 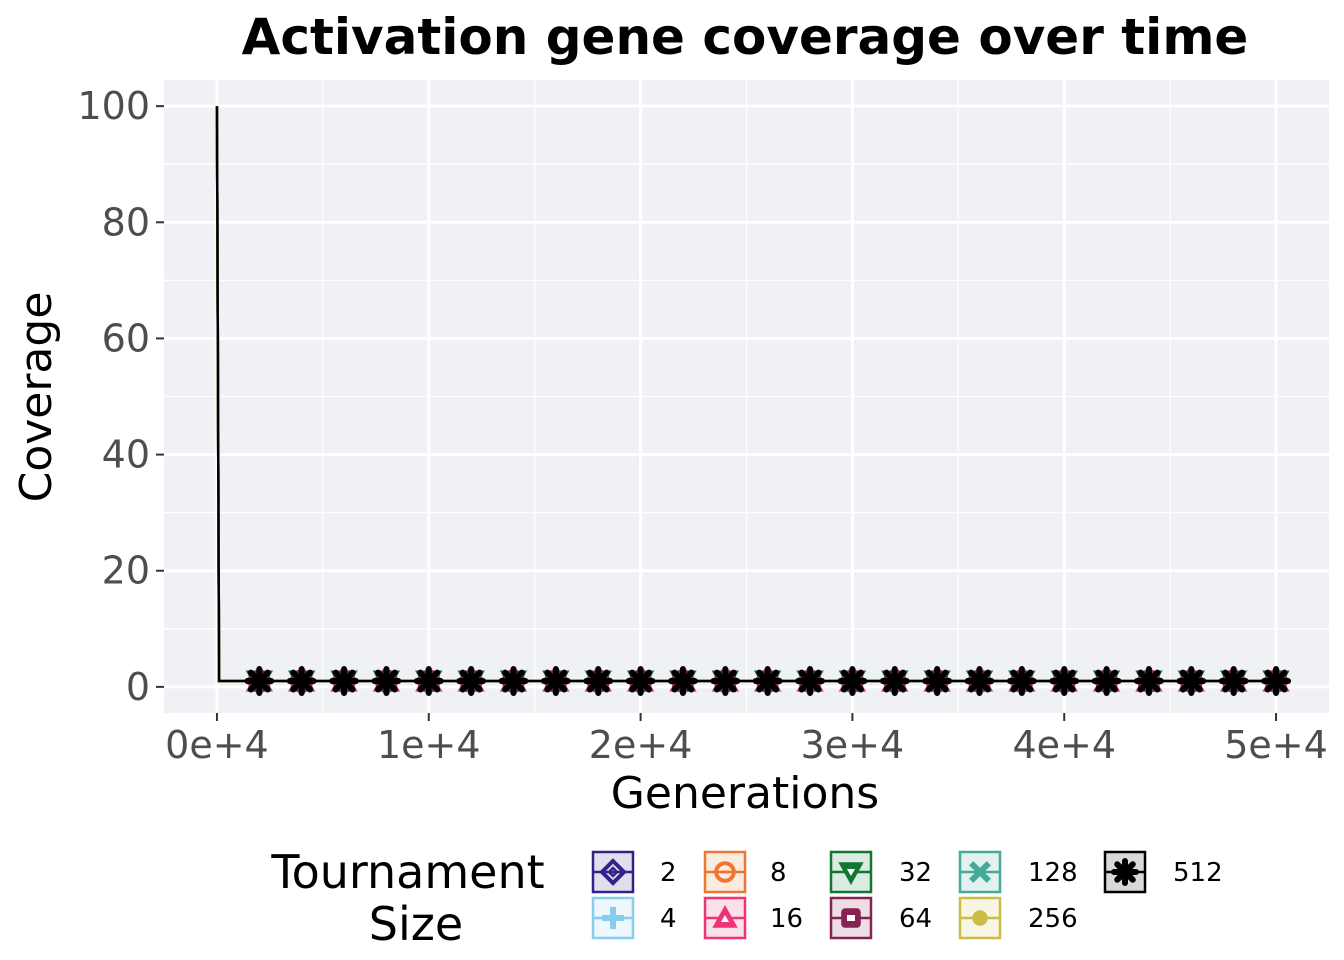 What do you see at coordinates (429, 745) in the screenshot?
I see `x-tick-label-1: 1e+4` at bounding box center [429, 745].